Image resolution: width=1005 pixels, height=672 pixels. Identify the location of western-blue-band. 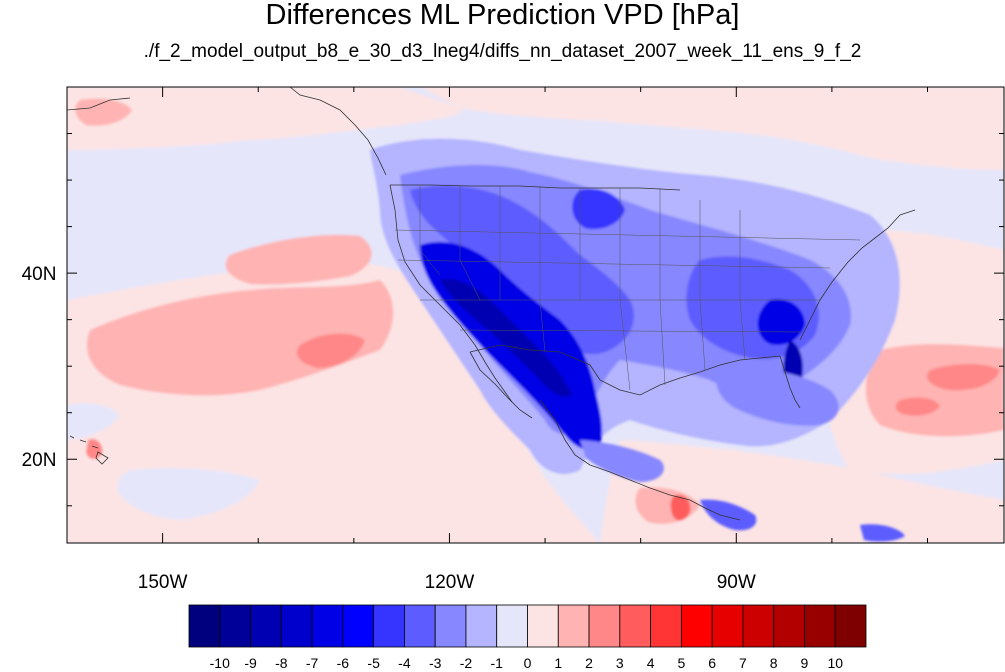
(522, 270).